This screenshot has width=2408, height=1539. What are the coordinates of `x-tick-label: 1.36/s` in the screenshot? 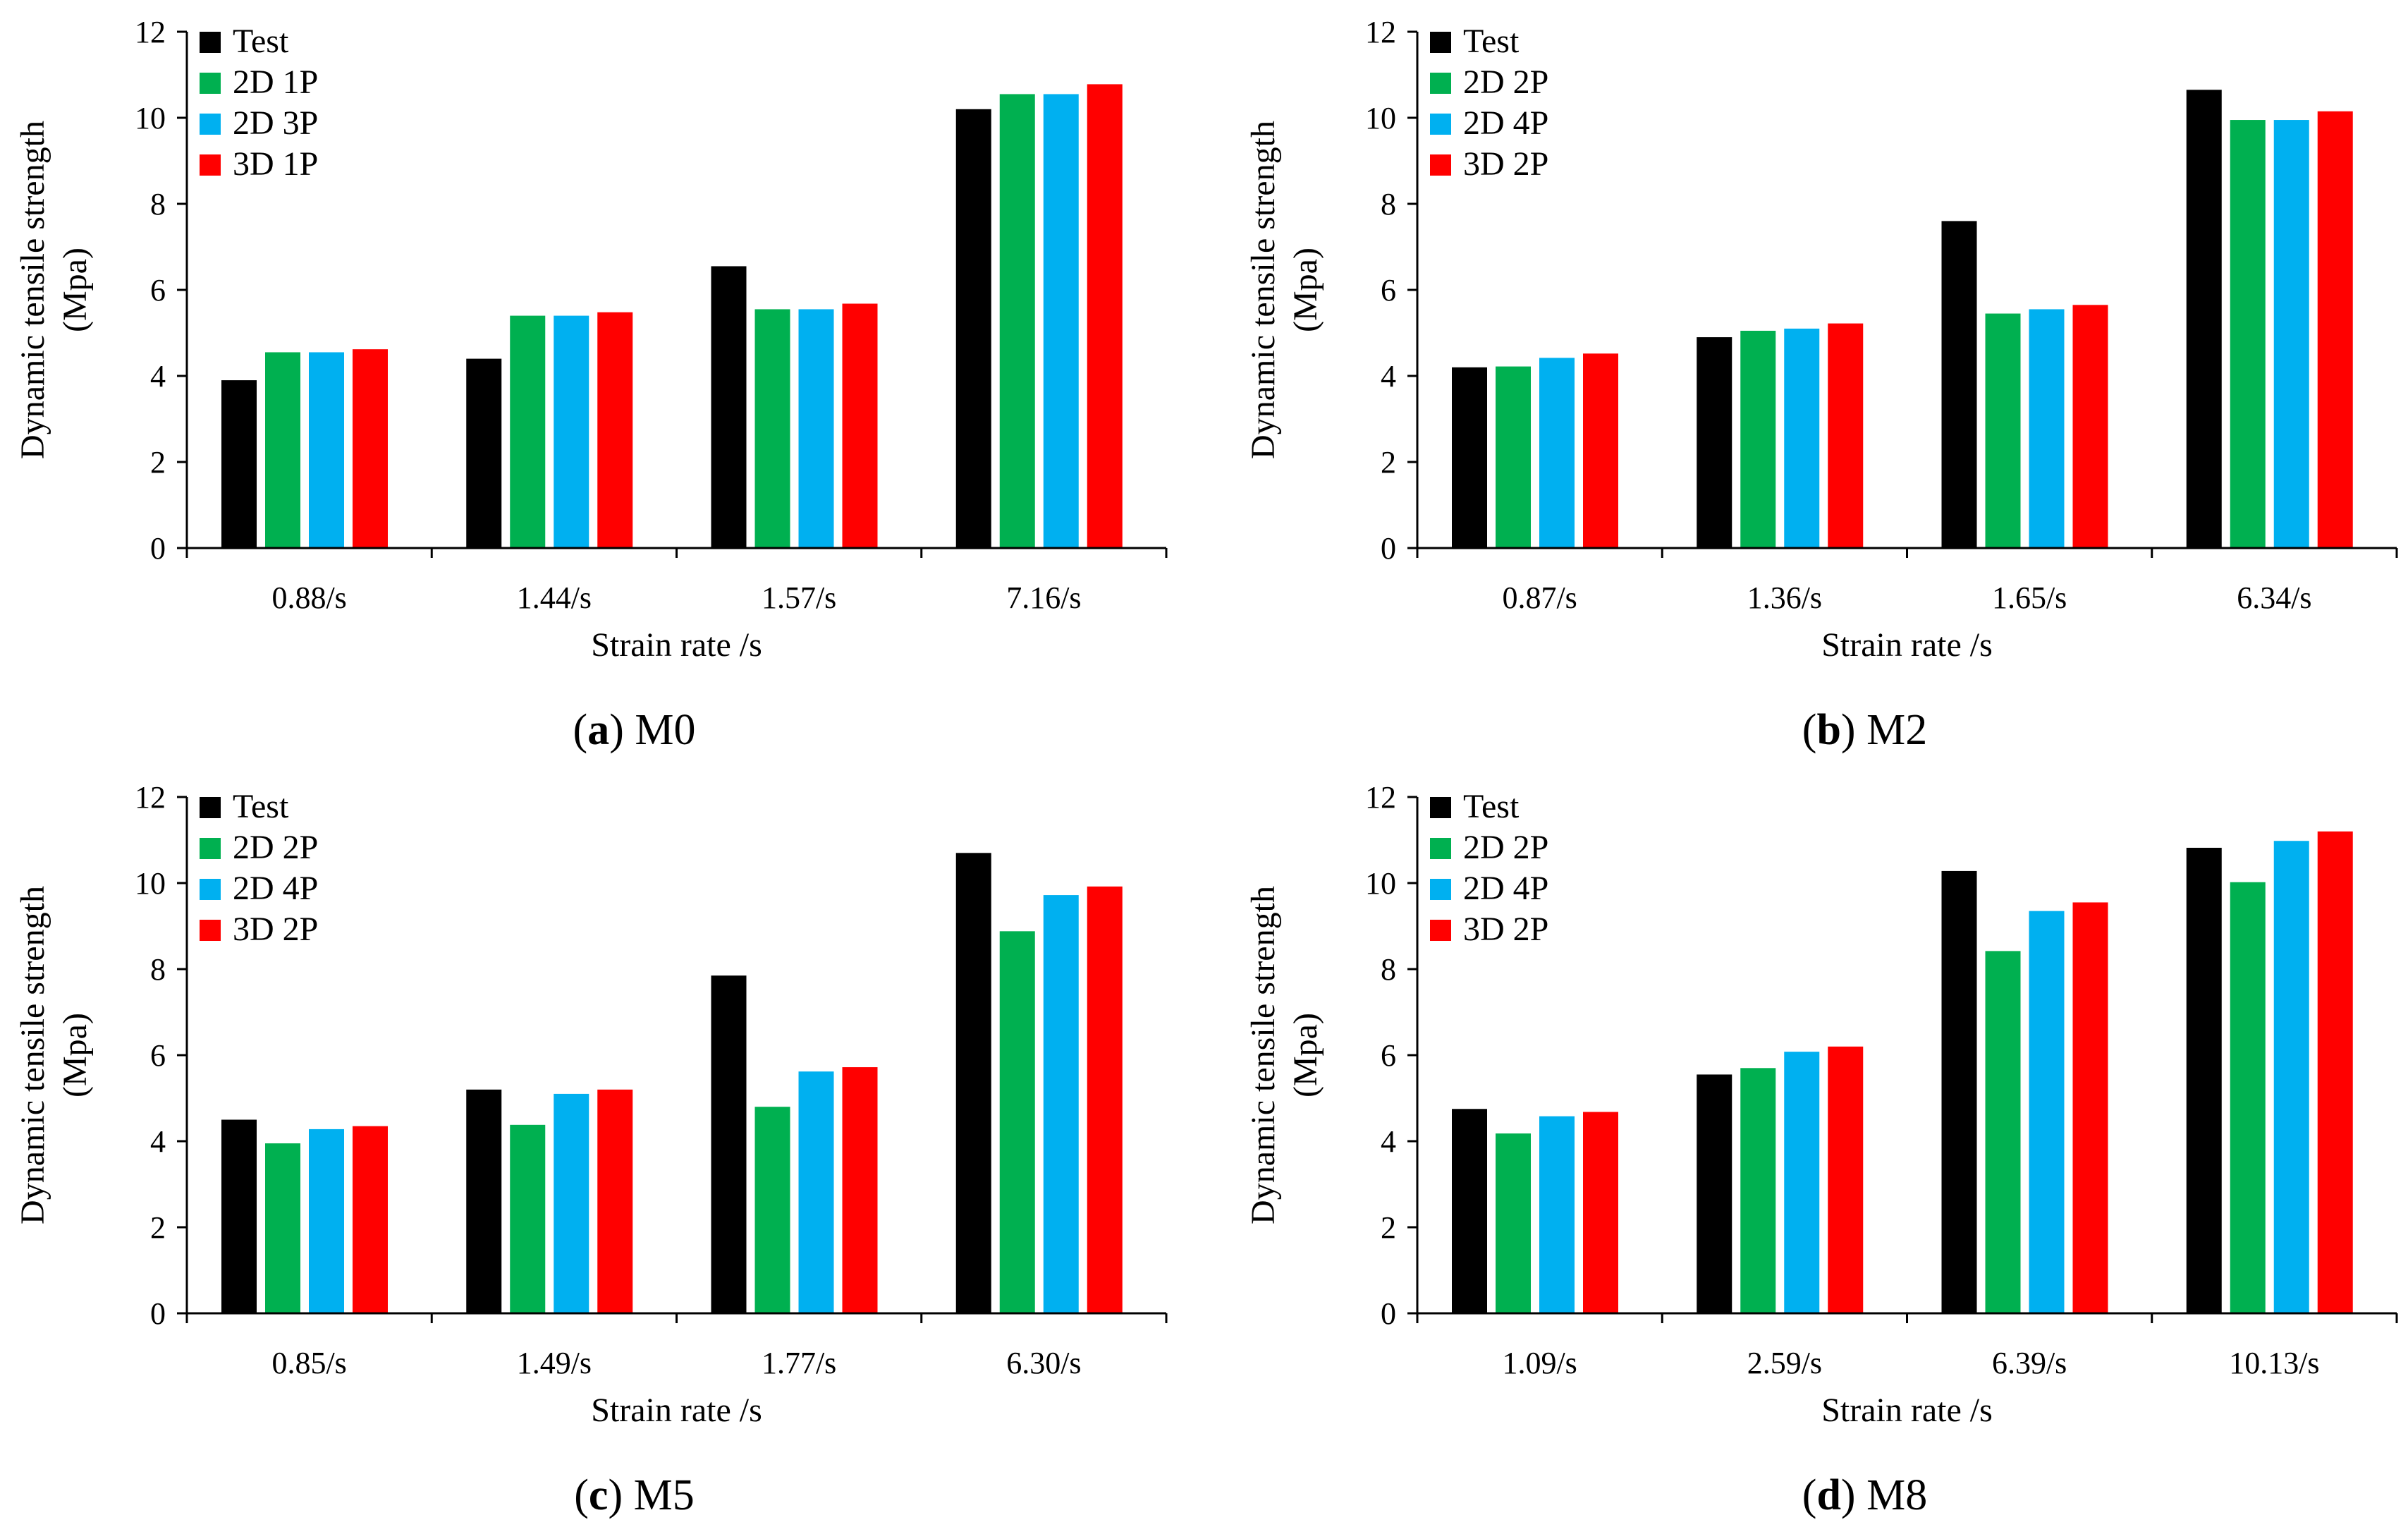 It's located at (1784, 597).